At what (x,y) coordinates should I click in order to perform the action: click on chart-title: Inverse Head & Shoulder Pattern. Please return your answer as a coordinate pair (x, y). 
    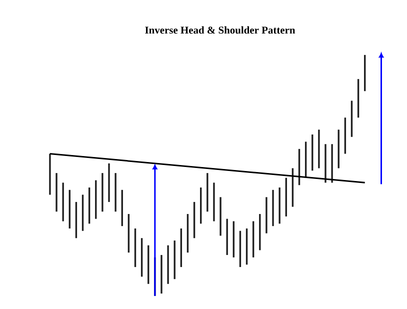
    Looking at the image, I should click on (220, 30).